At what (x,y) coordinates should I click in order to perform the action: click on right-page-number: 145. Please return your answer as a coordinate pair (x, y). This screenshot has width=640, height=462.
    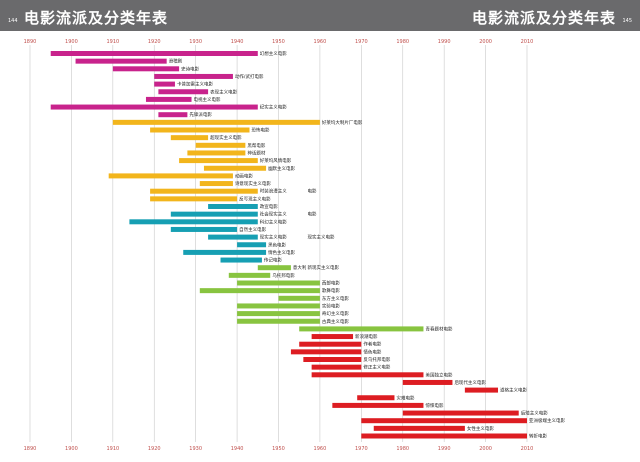
    Looking at the image, I should click on (627, 21).